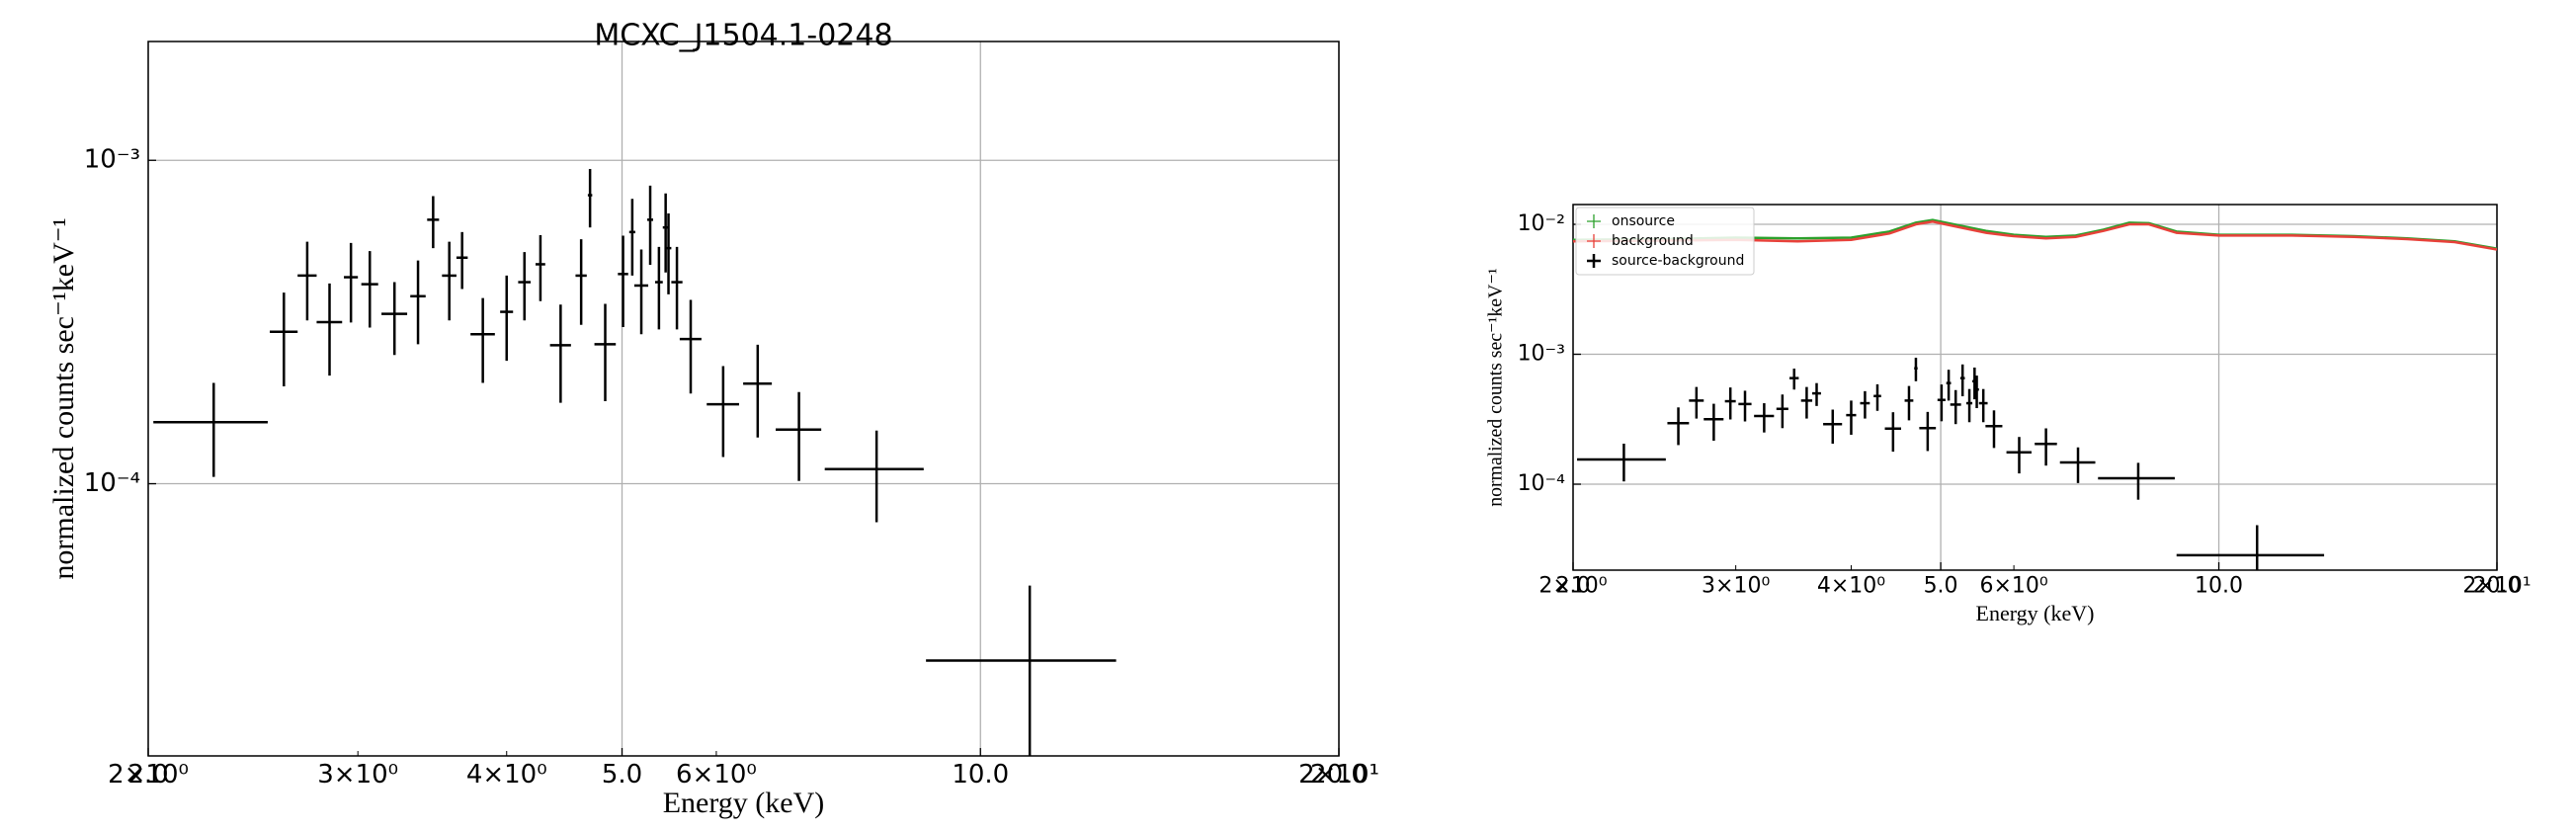  I want to click on y-tick-label: 10⁻², so click(1541, 223).